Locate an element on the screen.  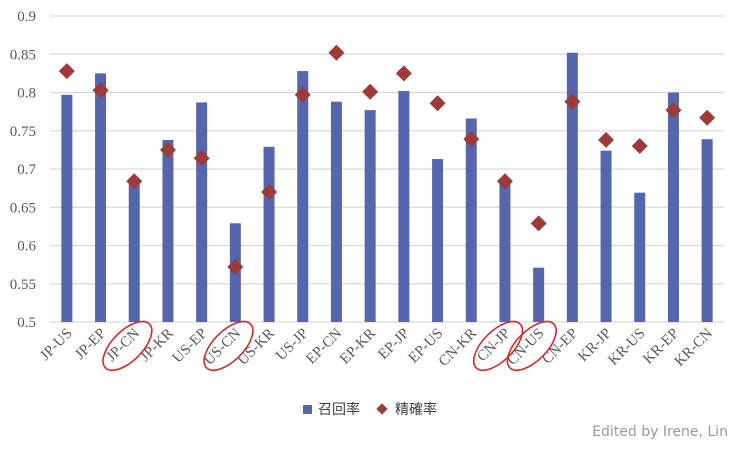
y-tick-label: 0.8 is located at coordinates (26, 94).